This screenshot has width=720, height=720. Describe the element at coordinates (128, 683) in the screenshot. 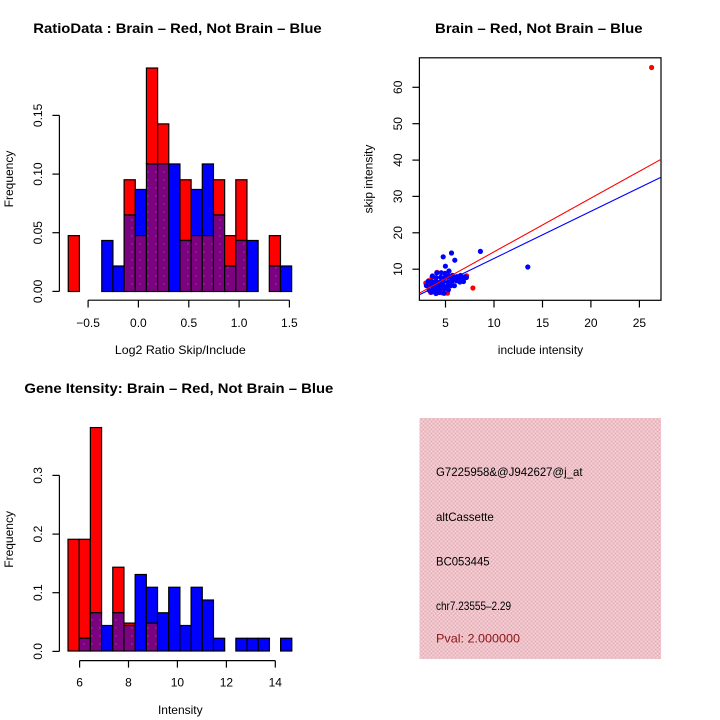

I see `svg-text: 8` at that location.